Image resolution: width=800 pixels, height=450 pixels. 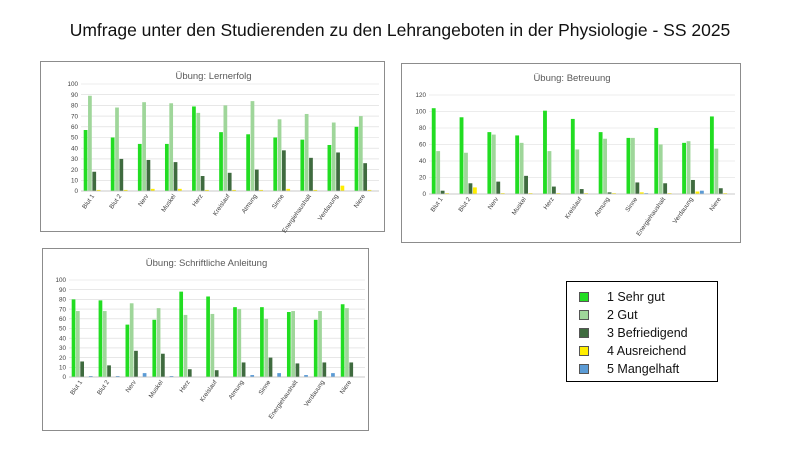 What do you see at coordinates (424, 194) in the screenshot?
I see `y-tick-label: 0` at bounding box center [424, 194].